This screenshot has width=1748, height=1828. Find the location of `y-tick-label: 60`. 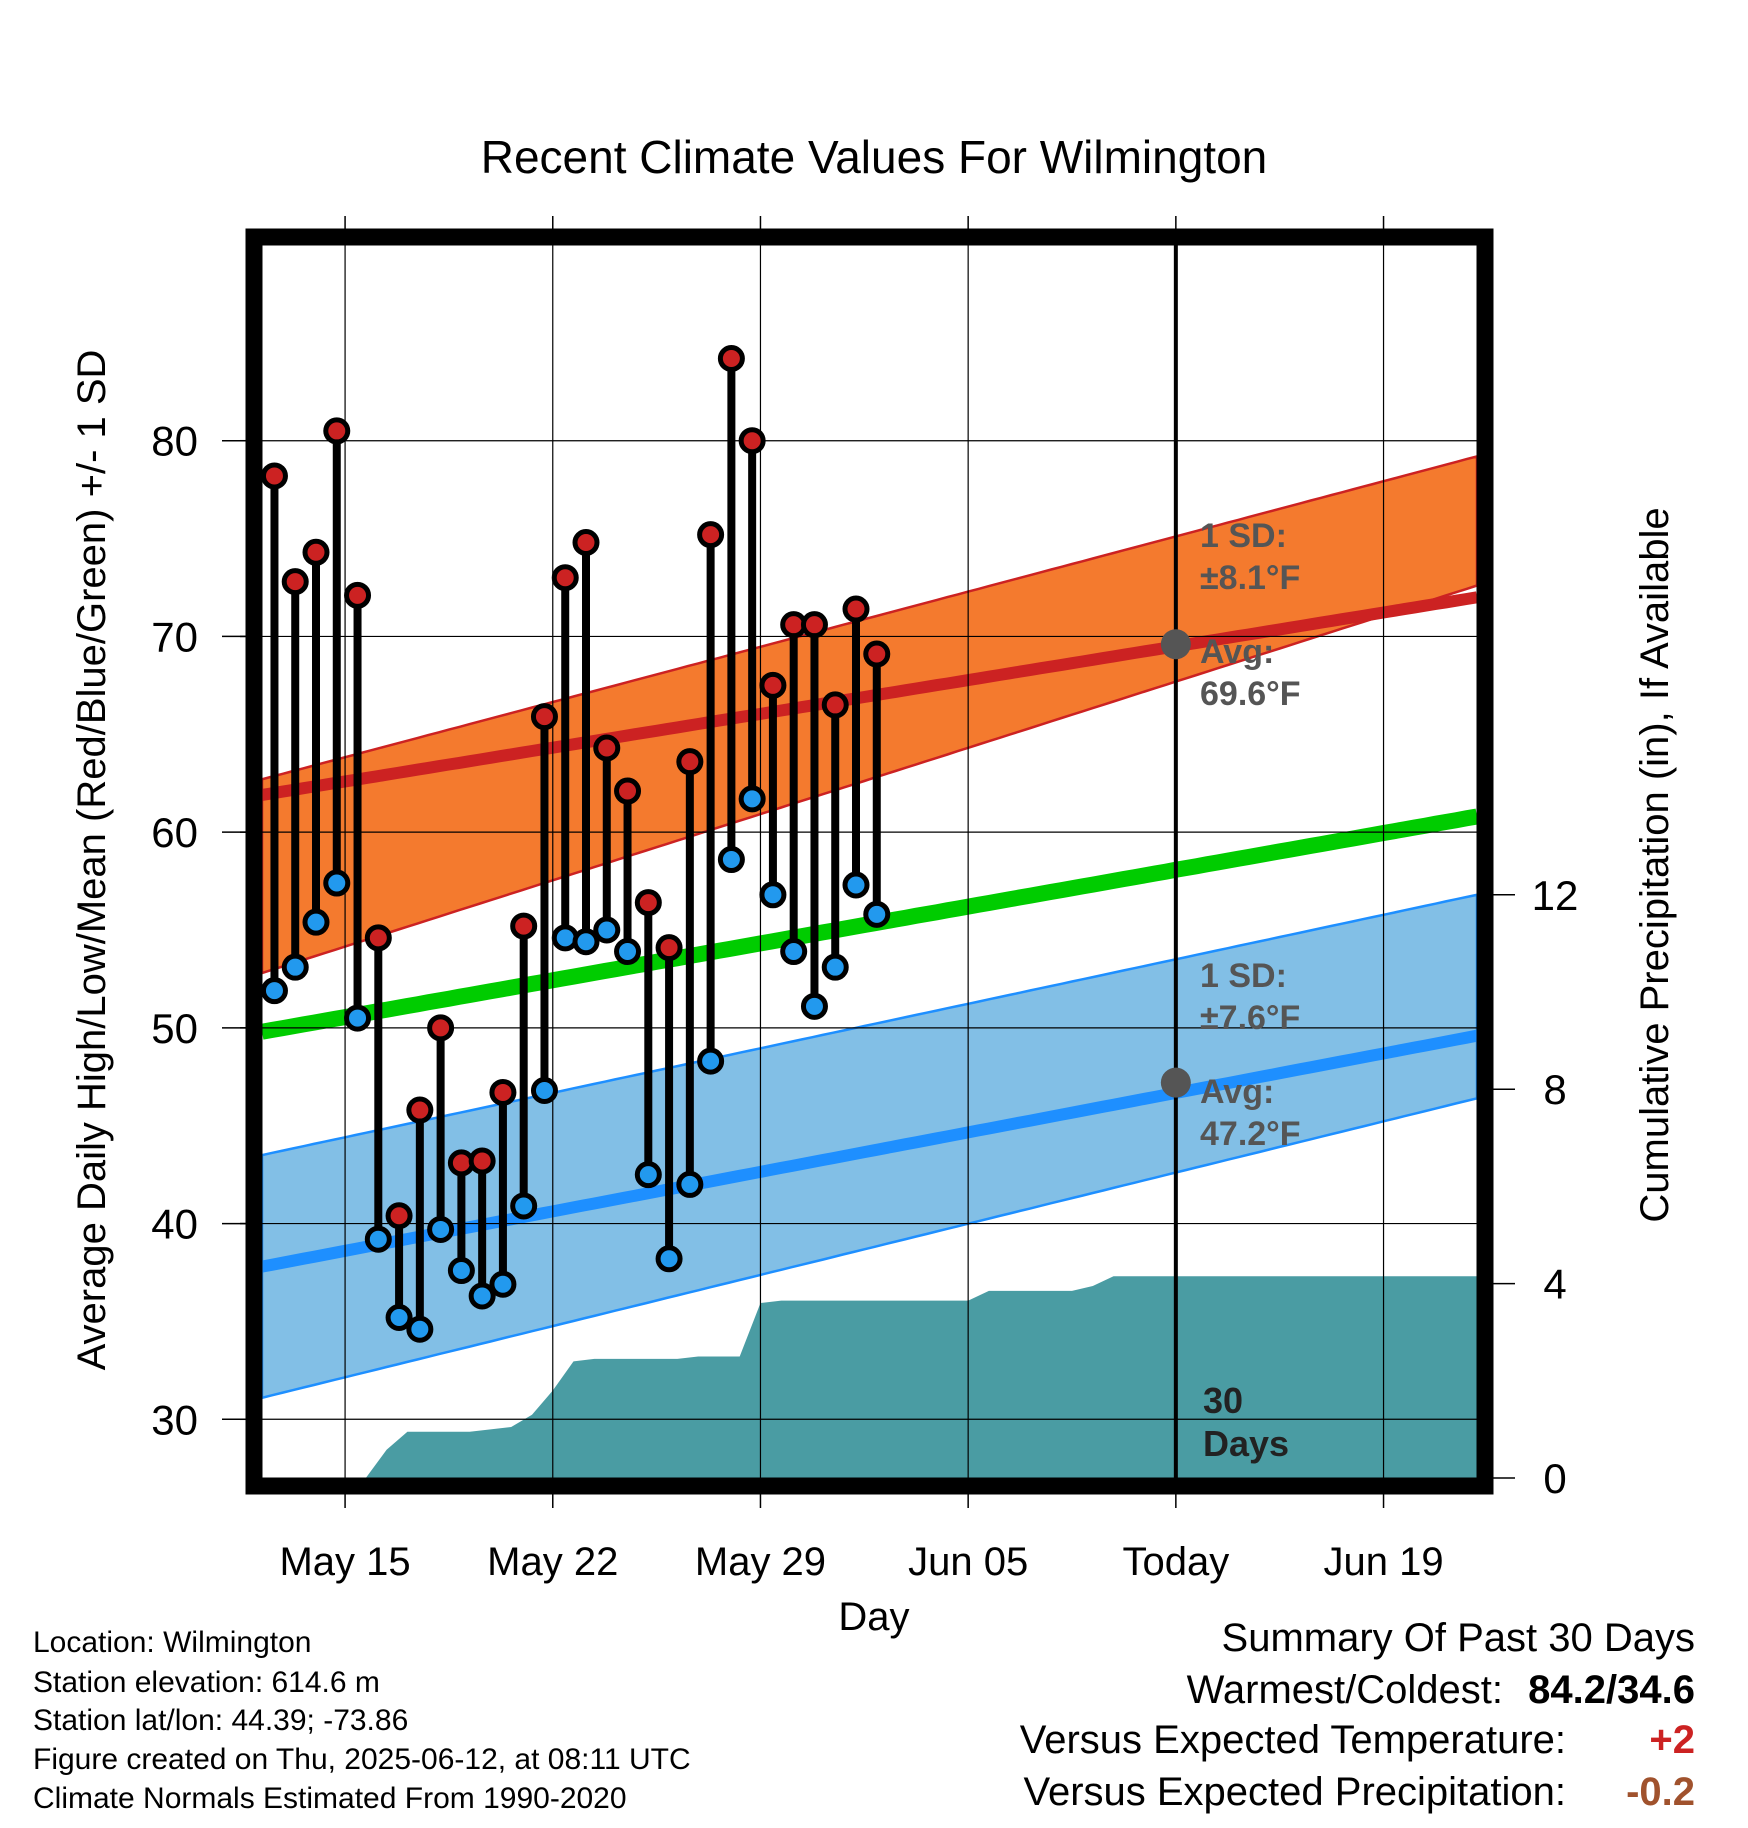

y-tick-label: 60 is located at coordinates (174, 832).